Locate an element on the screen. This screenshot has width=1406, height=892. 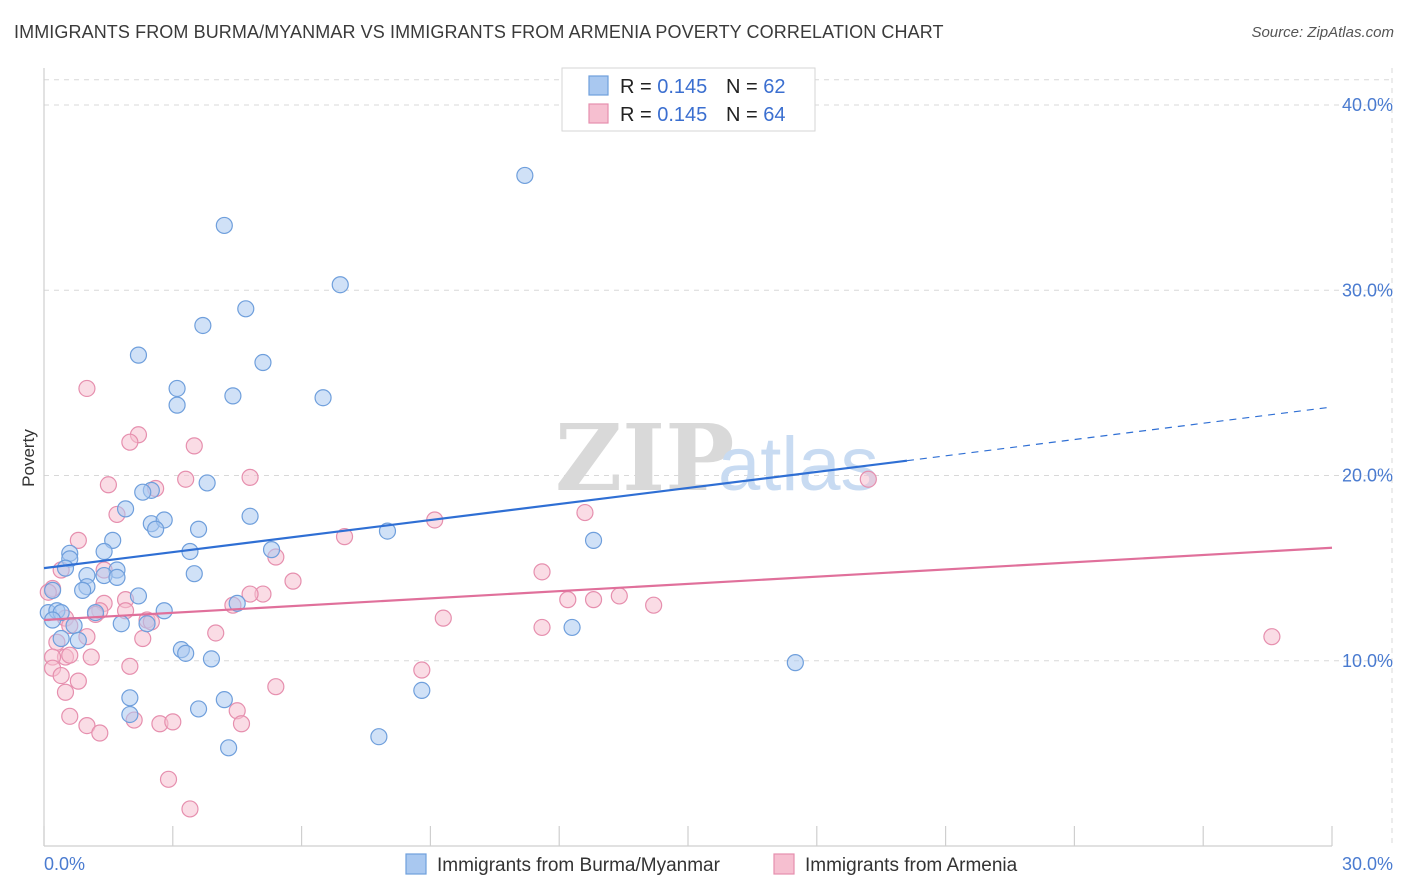
legend-r-label-1: R = is located at coordinates (638, 87).